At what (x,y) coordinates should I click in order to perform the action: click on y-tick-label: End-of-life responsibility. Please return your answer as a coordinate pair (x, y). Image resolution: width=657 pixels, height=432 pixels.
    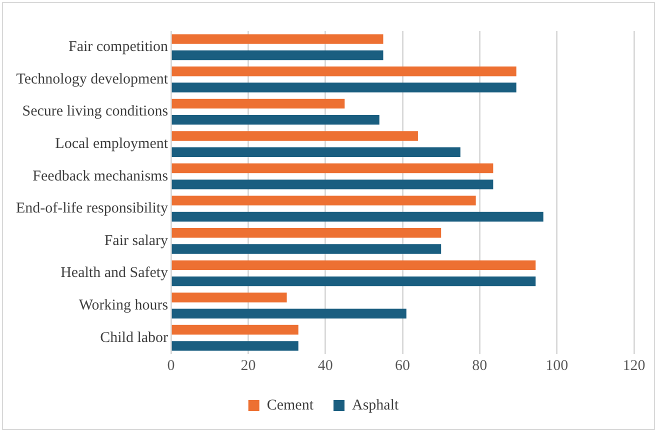
    Looking at the image, I should click on (92, 208).